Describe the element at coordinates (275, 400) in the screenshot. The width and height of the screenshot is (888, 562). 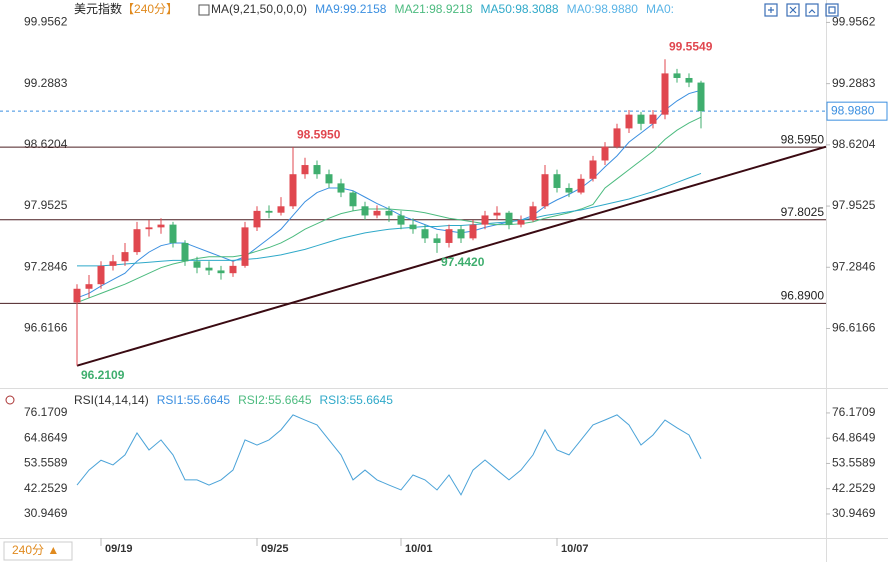
I see `legend-entry: RSI2:55.6645` at that location.